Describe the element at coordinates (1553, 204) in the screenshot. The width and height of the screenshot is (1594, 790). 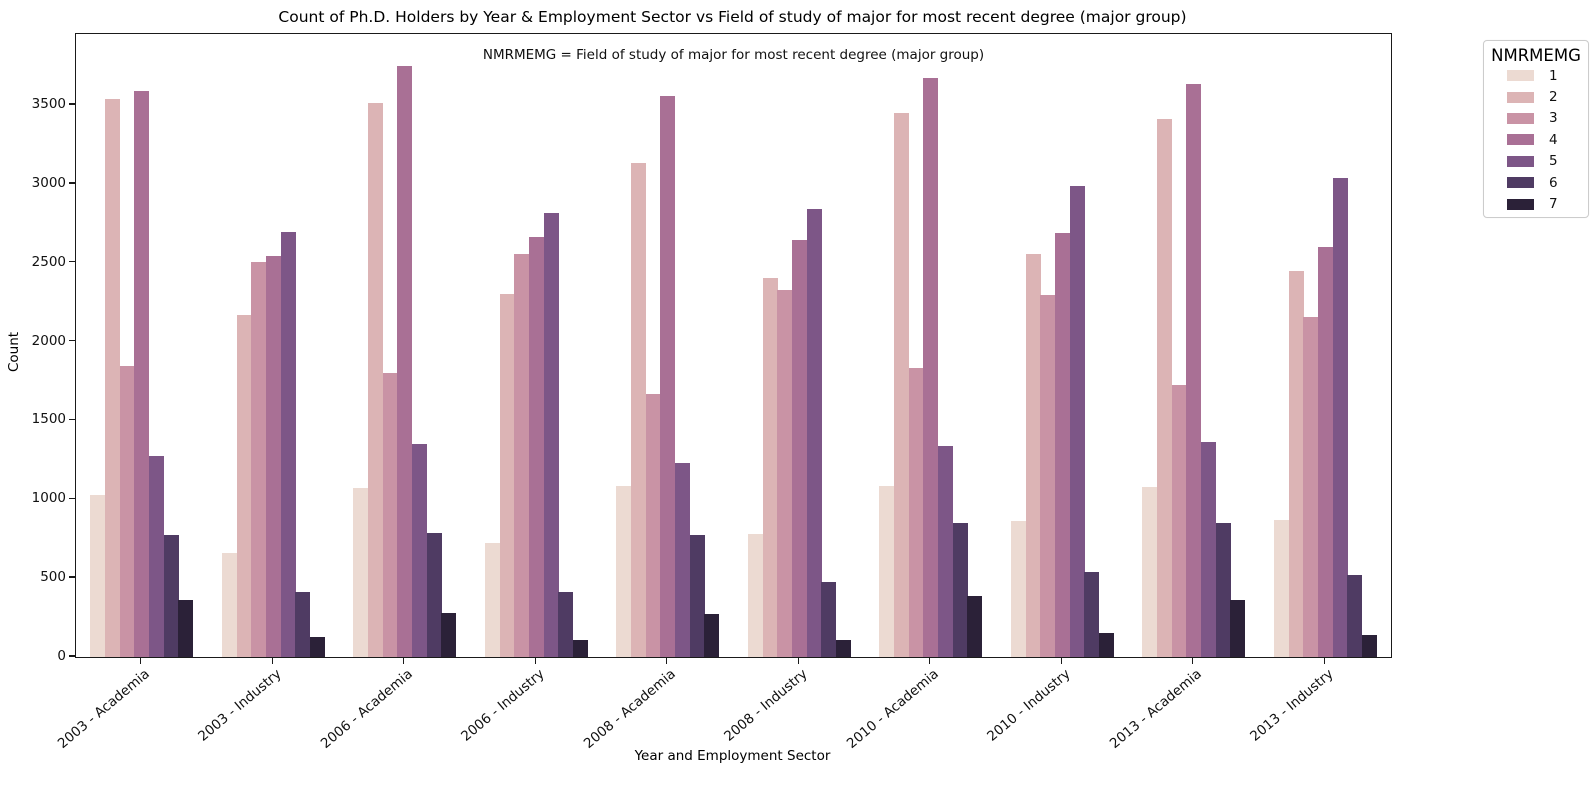
I see `legend-entry-label: 7` at that location.